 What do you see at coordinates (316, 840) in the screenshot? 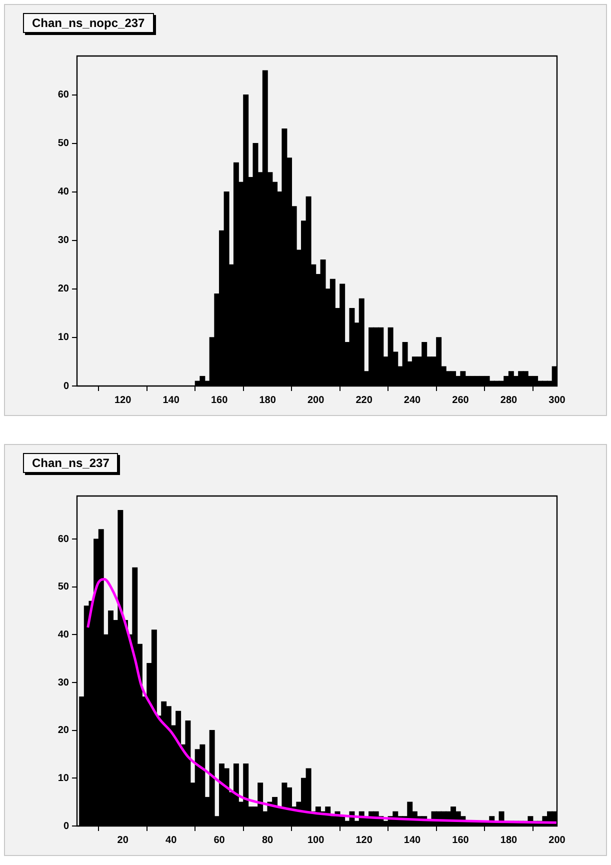
I see `x-tick-label: 100` at bounding box center [316, 840].